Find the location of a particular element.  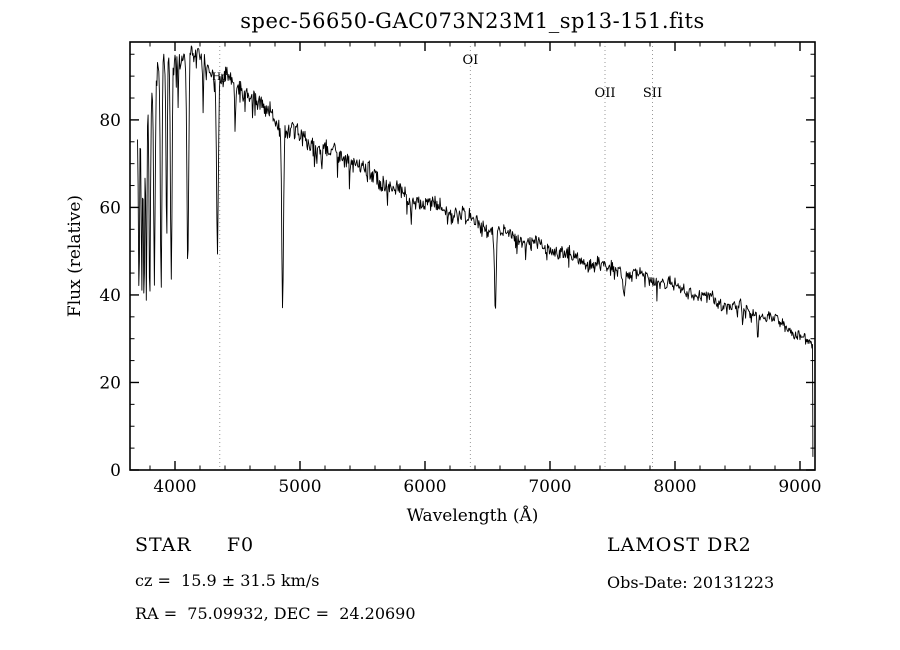

x-tick-label: 8000 is located at coordinates (674, 487).